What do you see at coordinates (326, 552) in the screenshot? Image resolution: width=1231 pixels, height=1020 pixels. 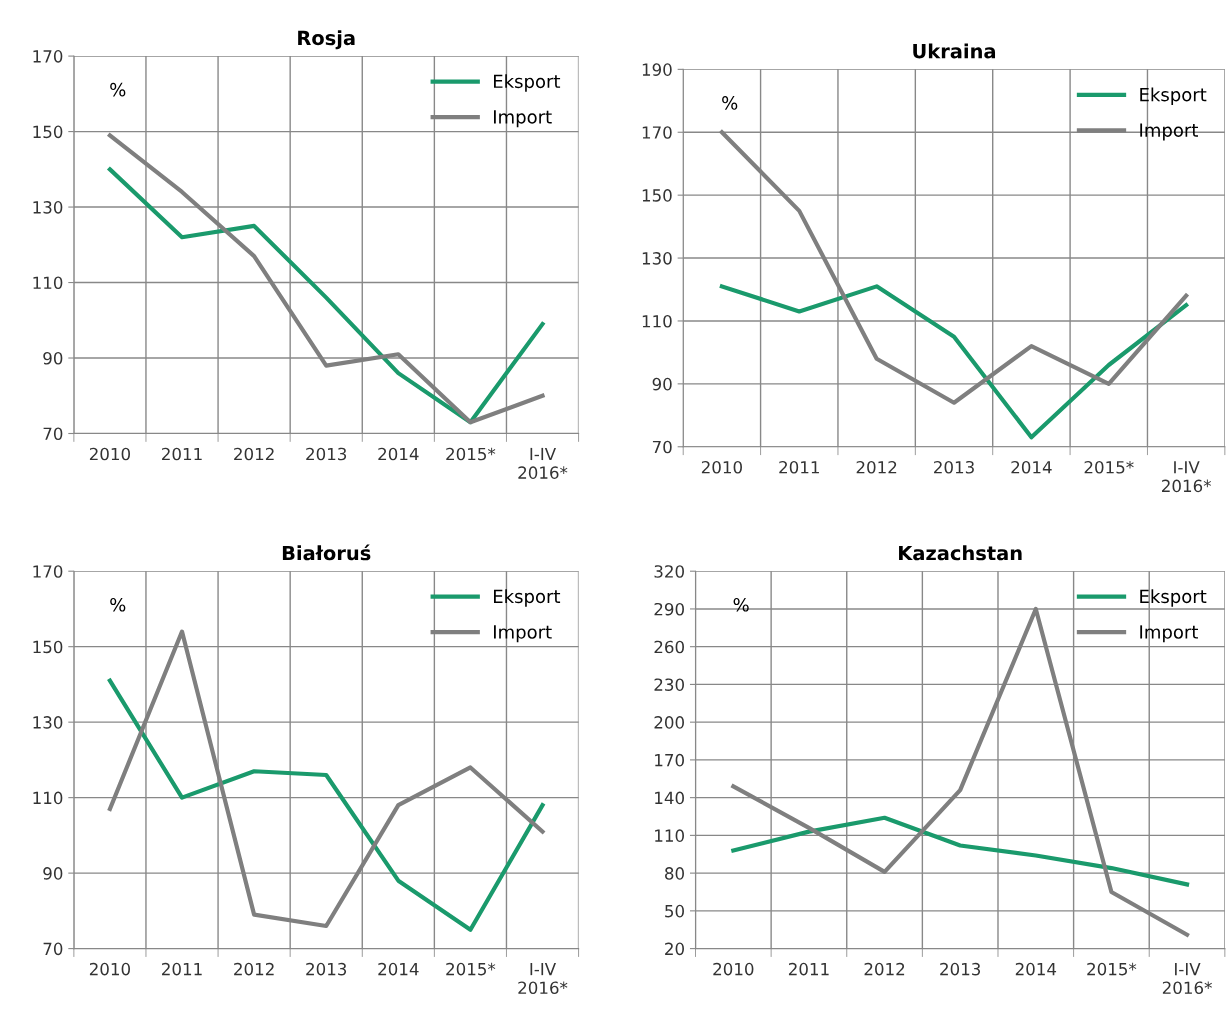 I see `chart-title: Białoruś` at bounding box center [326, 552].